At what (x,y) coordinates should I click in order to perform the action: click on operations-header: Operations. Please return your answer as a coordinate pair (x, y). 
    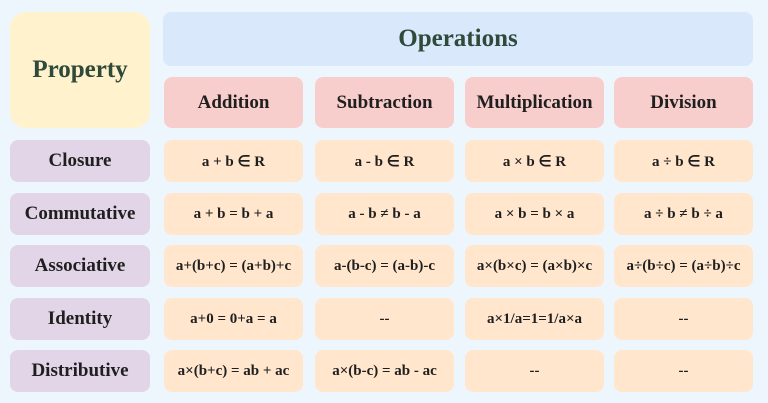
    Looking at the image, I should click on (458, 39).